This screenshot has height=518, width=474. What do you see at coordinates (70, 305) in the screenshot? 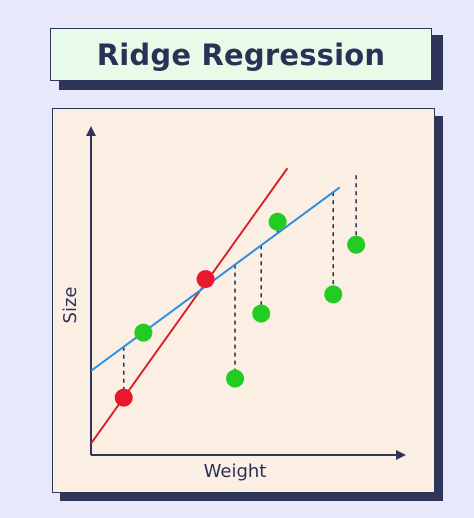
I see `y-axis-label: Size` at bounding box center [70, 305].